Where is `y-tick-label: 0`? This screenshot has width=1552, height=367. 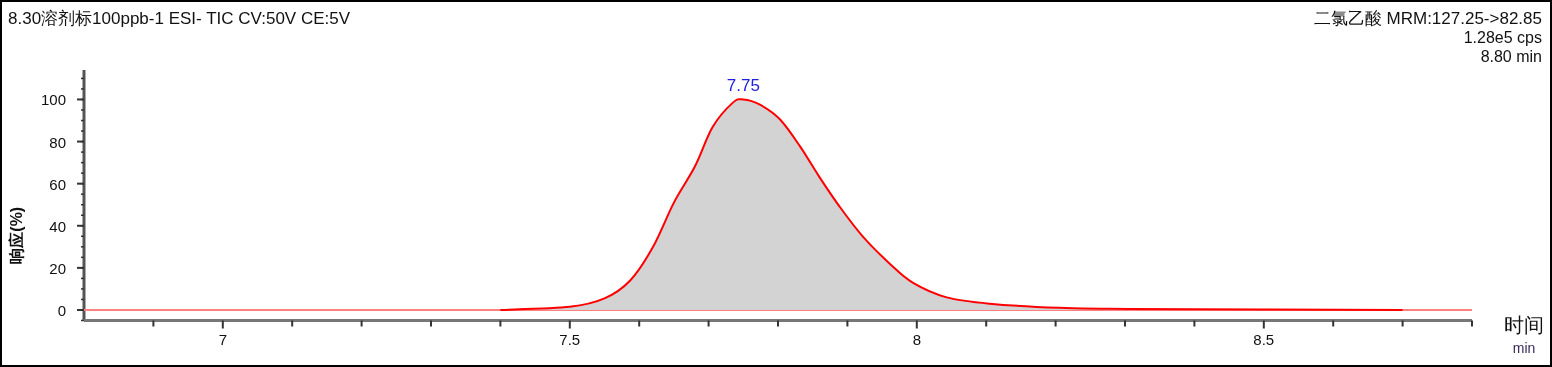 y-tick-label: 0 is located at coordinates (61, 310).